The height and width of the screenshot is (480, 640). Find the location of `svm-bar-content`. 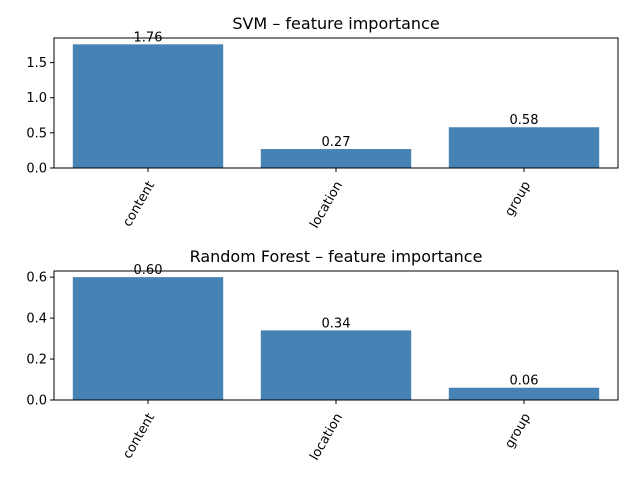

svm-bar-content is located at coordinates (148, 106).